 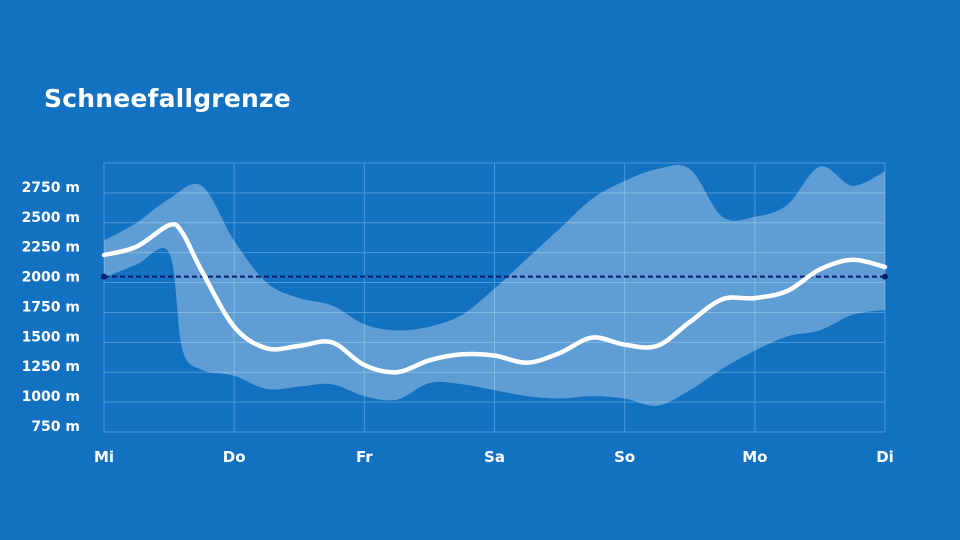 What do you see at coordinates (55, 427) in the screenshot?
I see `y-tick-label: 750 m` at bounding box center [55, 427].